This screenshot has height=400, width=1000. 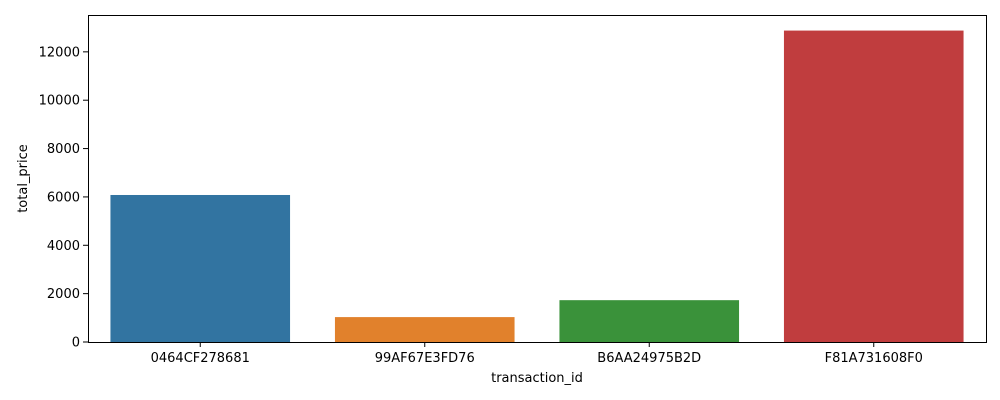 I want to click on y-tick-label: 8000, so click(x=63, y=149).